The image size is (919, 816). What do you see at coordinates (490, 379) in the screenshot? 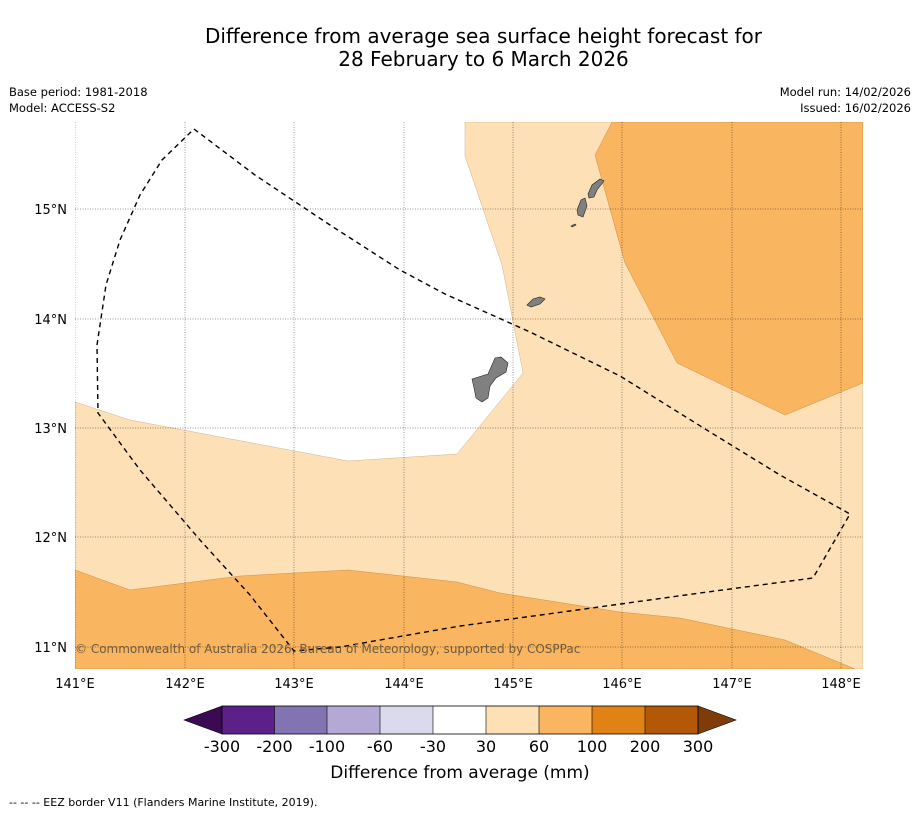
I see `guam-island` at bounding box center [490, 379].